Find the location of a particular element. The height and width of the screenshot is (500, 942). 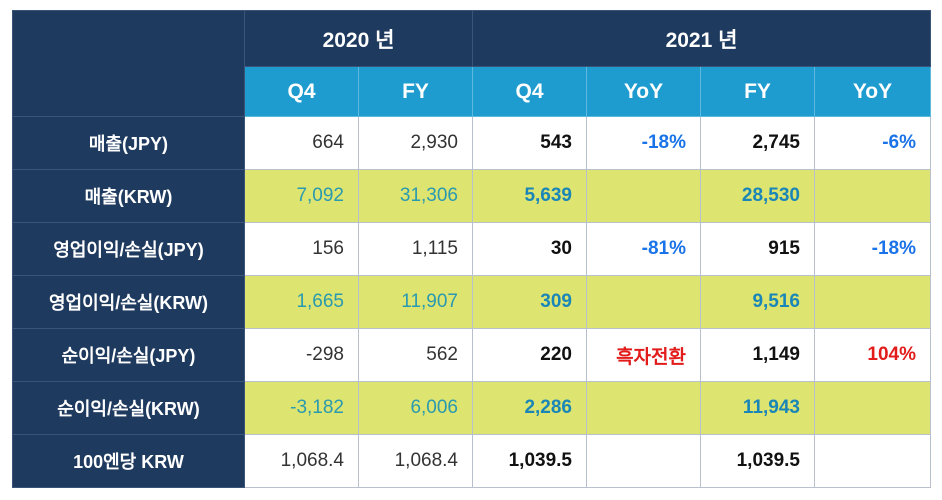

q4-2021-cell: 220 is located at coordinates (529, 355).